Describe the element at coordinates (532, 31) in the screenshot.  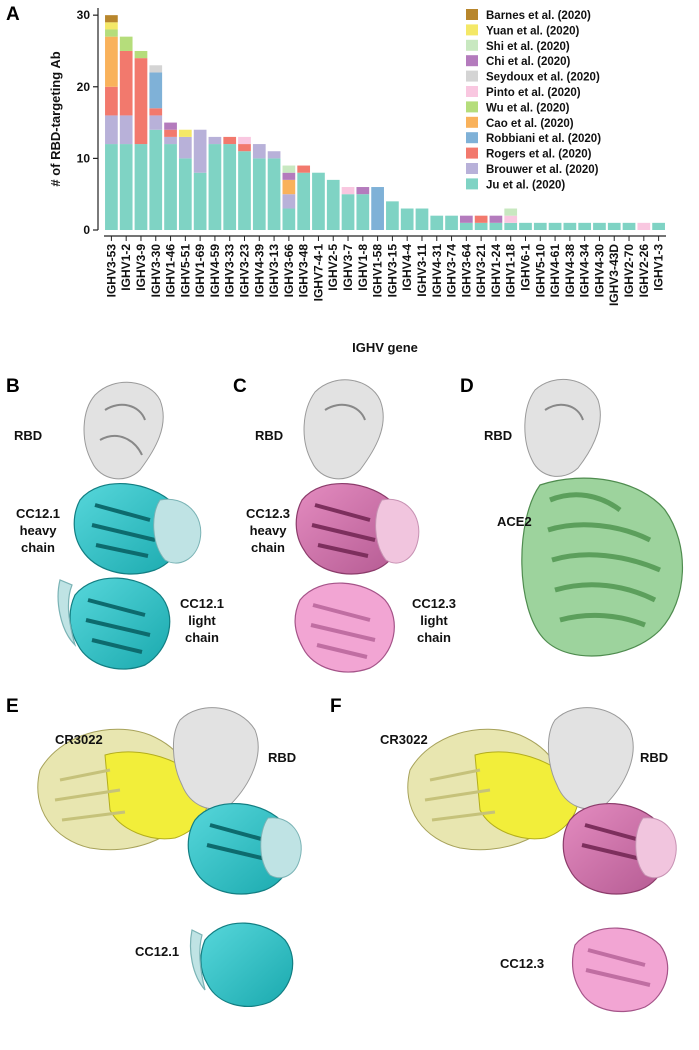
I see `legend-entry: Yuan et al. (2020)` at that location.